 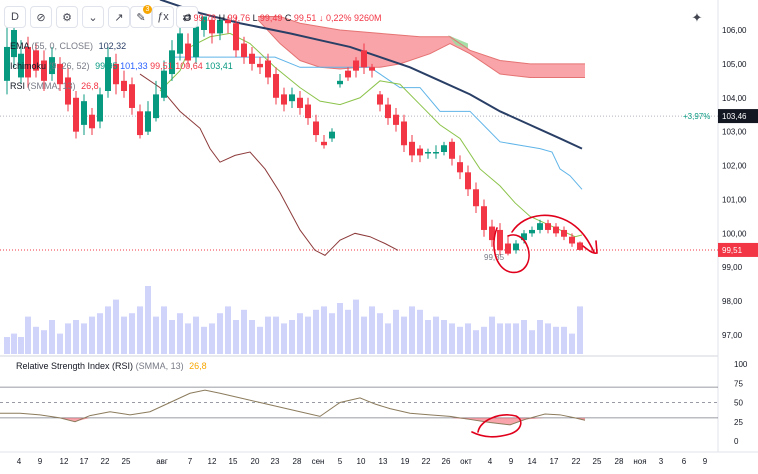 What do you see at coordinates (738, 422) in the screenshot?
I see `rsi-tick-label: 25` at bounding box center [738, 422].